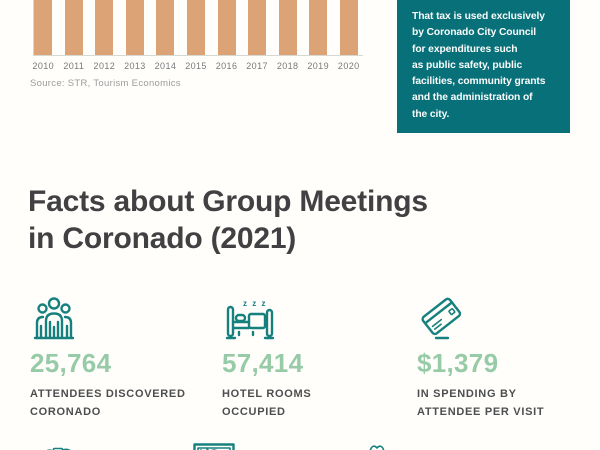 The width and height of the screenshot is (600, 450). Describe the element at coordinates (135, 66) in the screenshot. I see `bar-year-label: 2013` at that location.